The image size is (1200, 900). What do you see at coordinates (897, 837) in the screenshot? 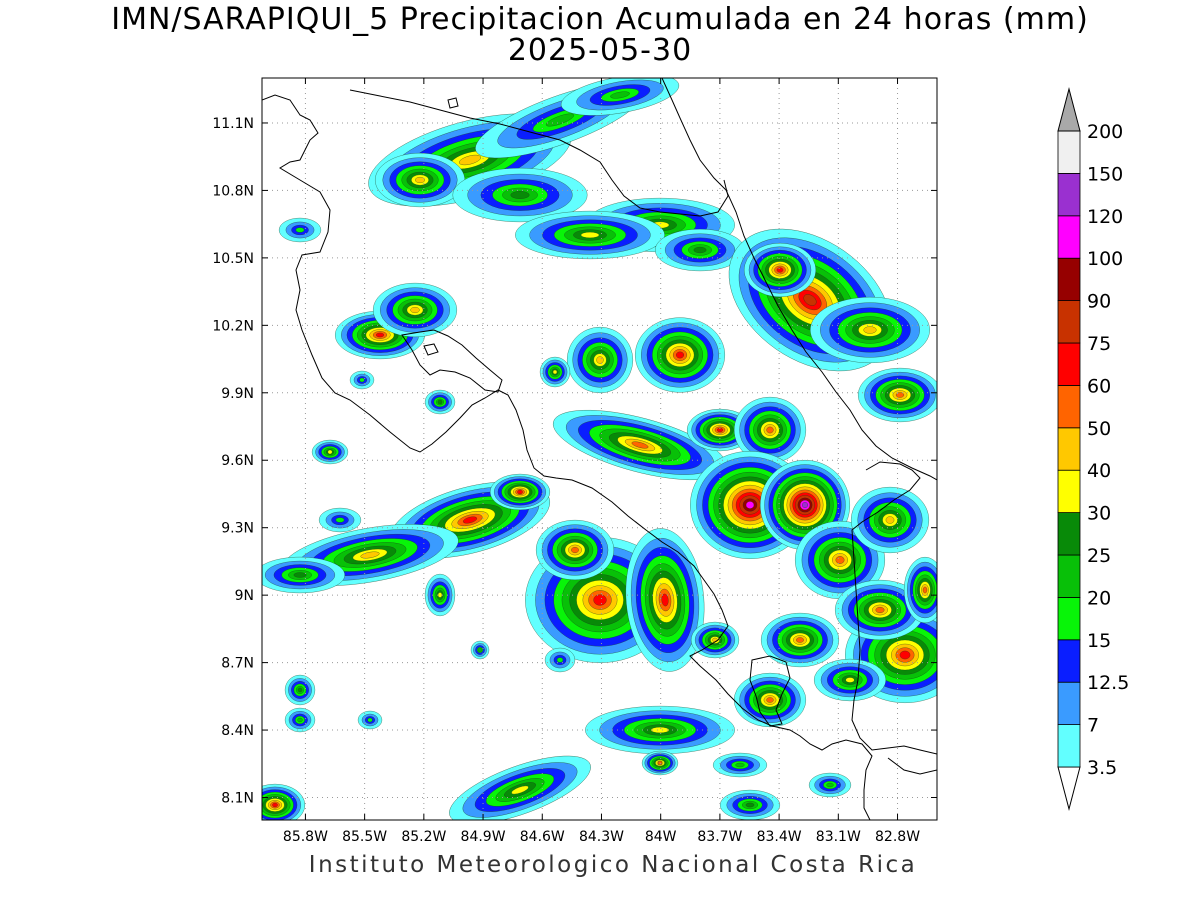
I see `lon-tick-label: 82.8W` at bounding box center [897, 837].